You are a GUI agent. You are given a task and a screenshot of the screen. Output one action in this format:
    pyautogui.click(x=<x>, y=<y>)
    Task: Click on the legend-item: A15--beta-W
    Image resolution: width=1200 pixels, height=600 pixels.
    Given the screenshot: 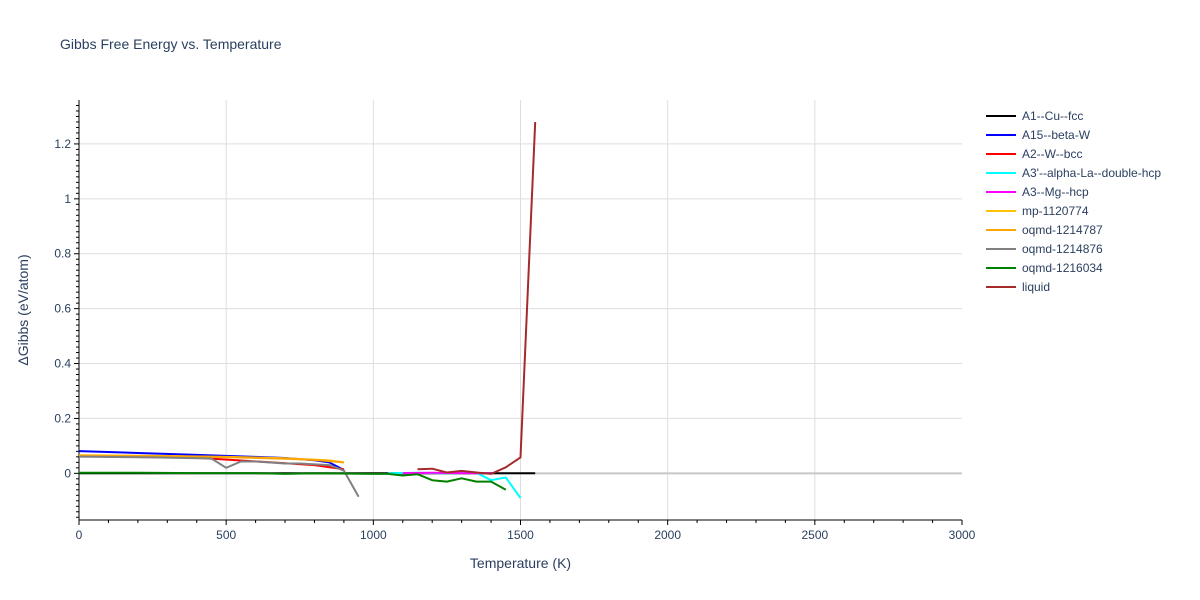 What is the action you would take?
    pyautogui.click(x=1073, y=134)
    